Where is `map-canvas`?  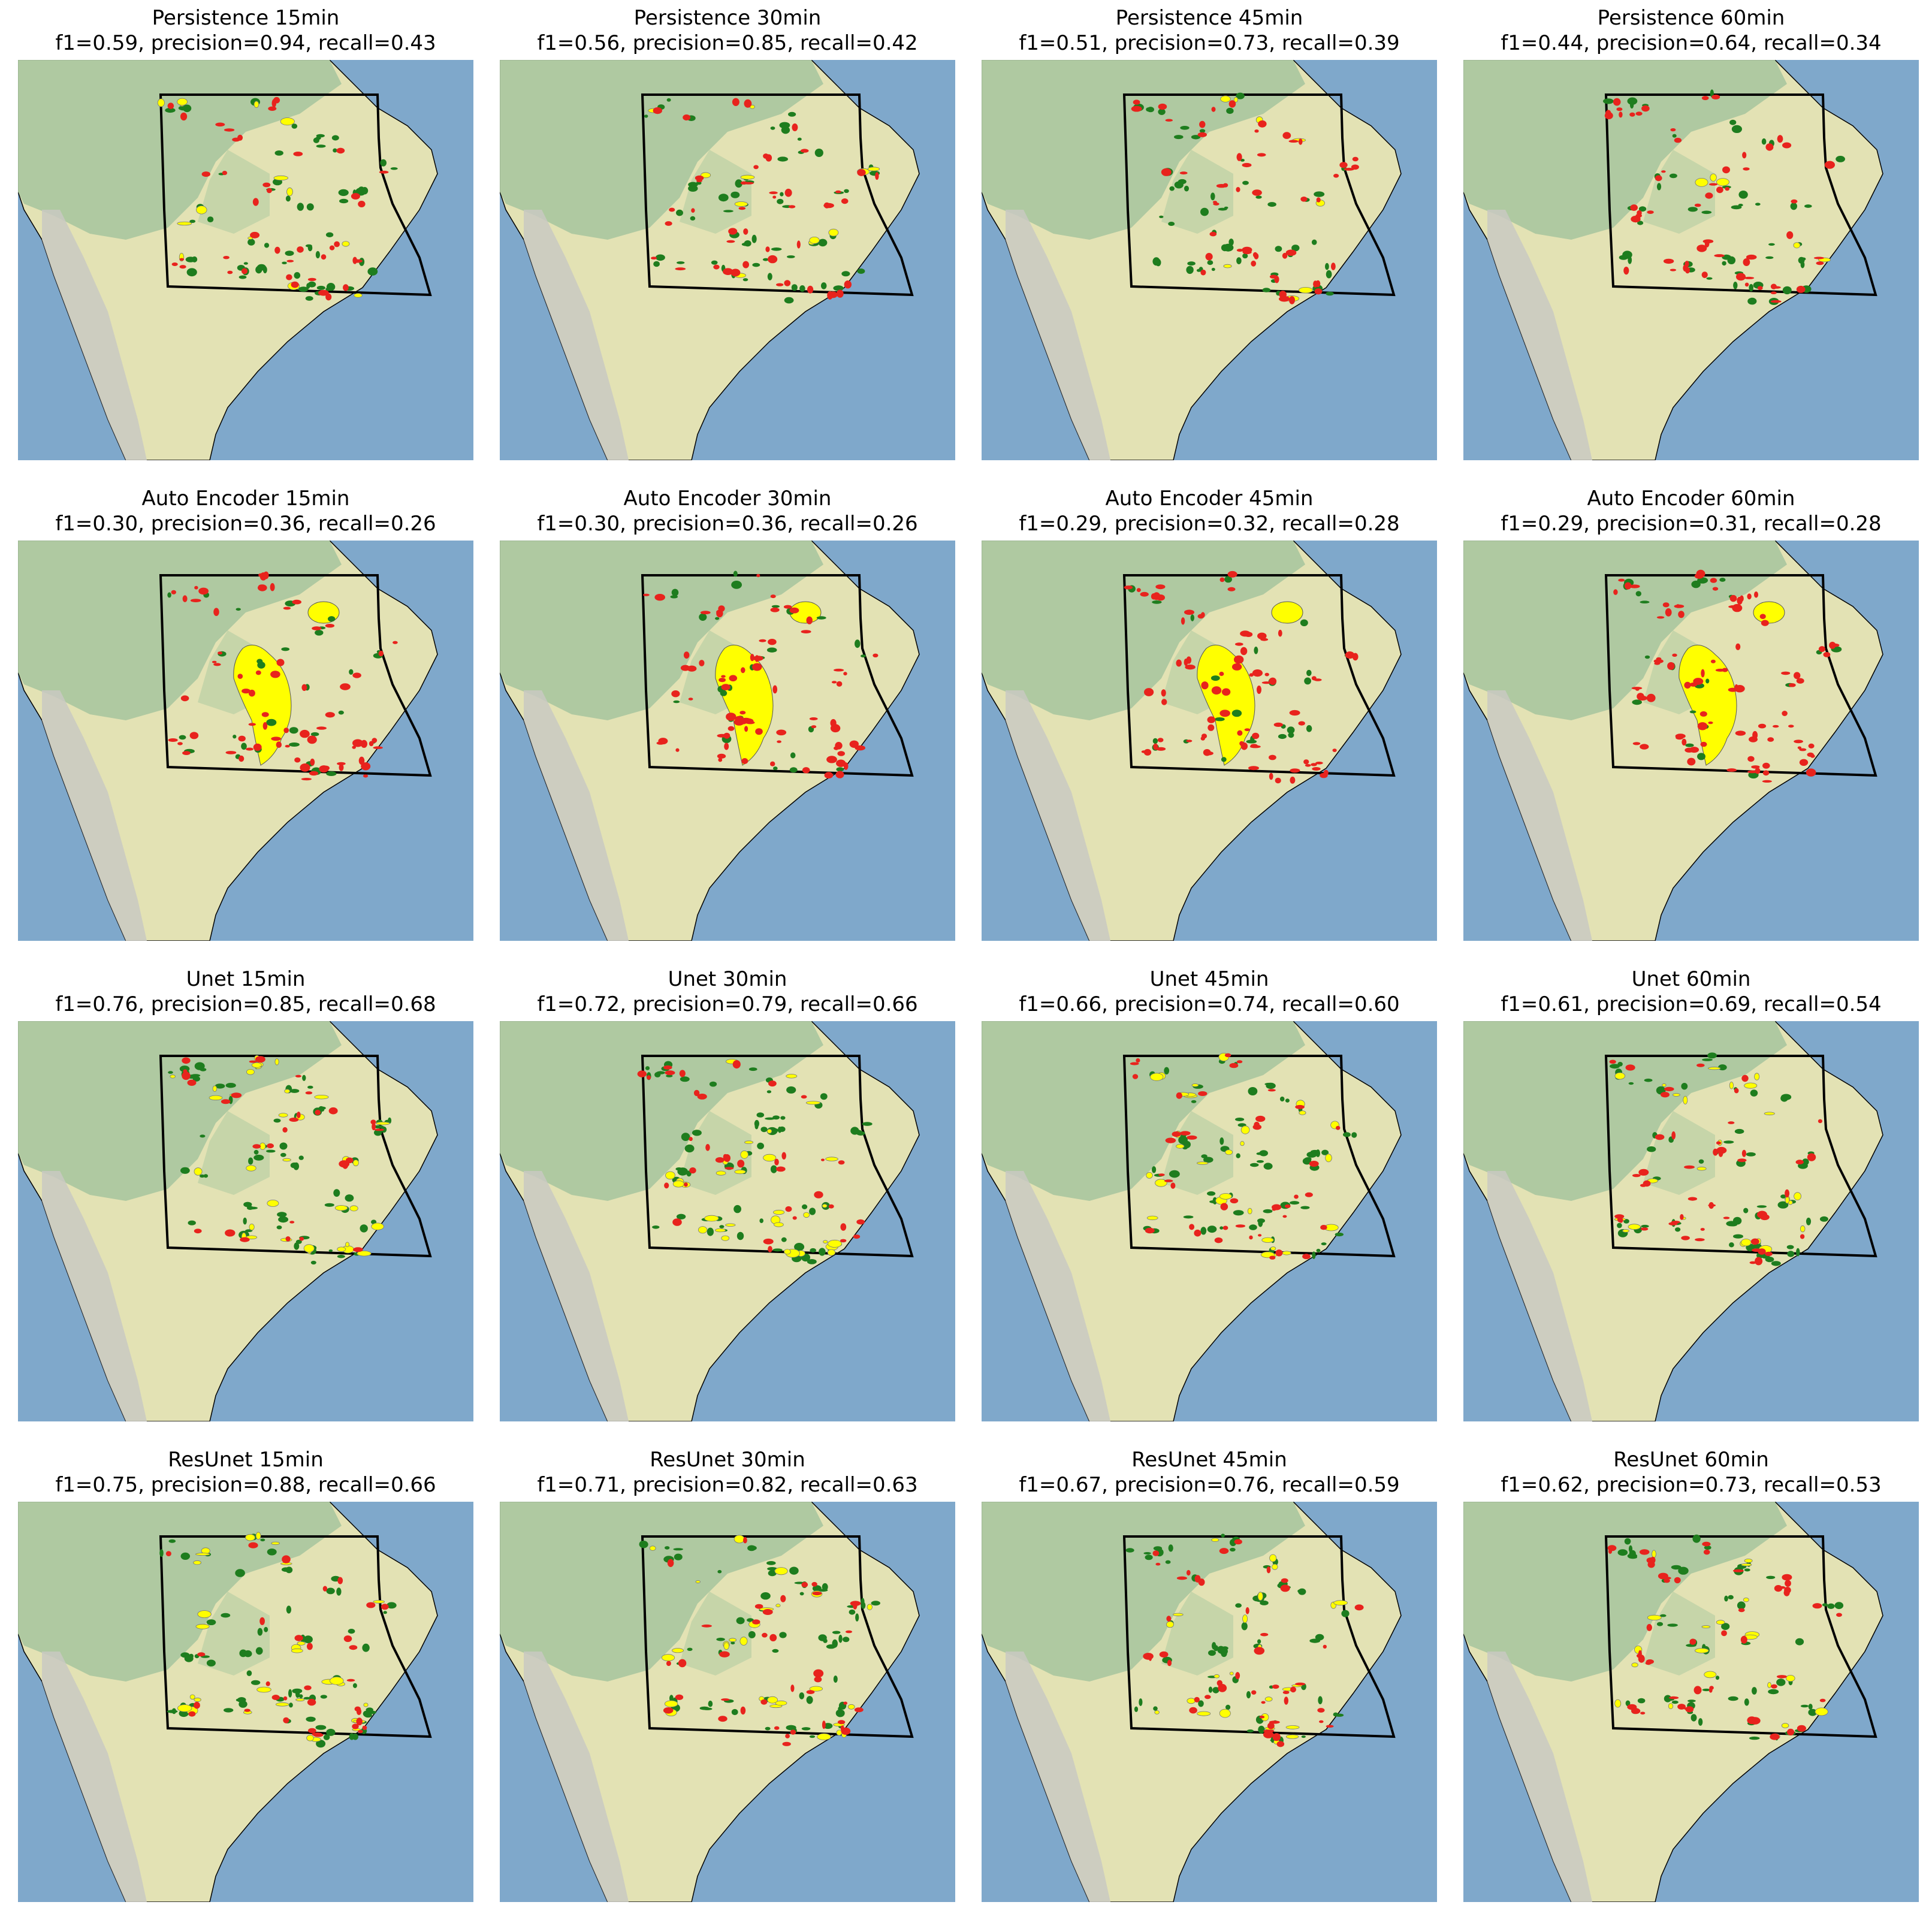
map-canvas is located at coordinates (1209, 1221).